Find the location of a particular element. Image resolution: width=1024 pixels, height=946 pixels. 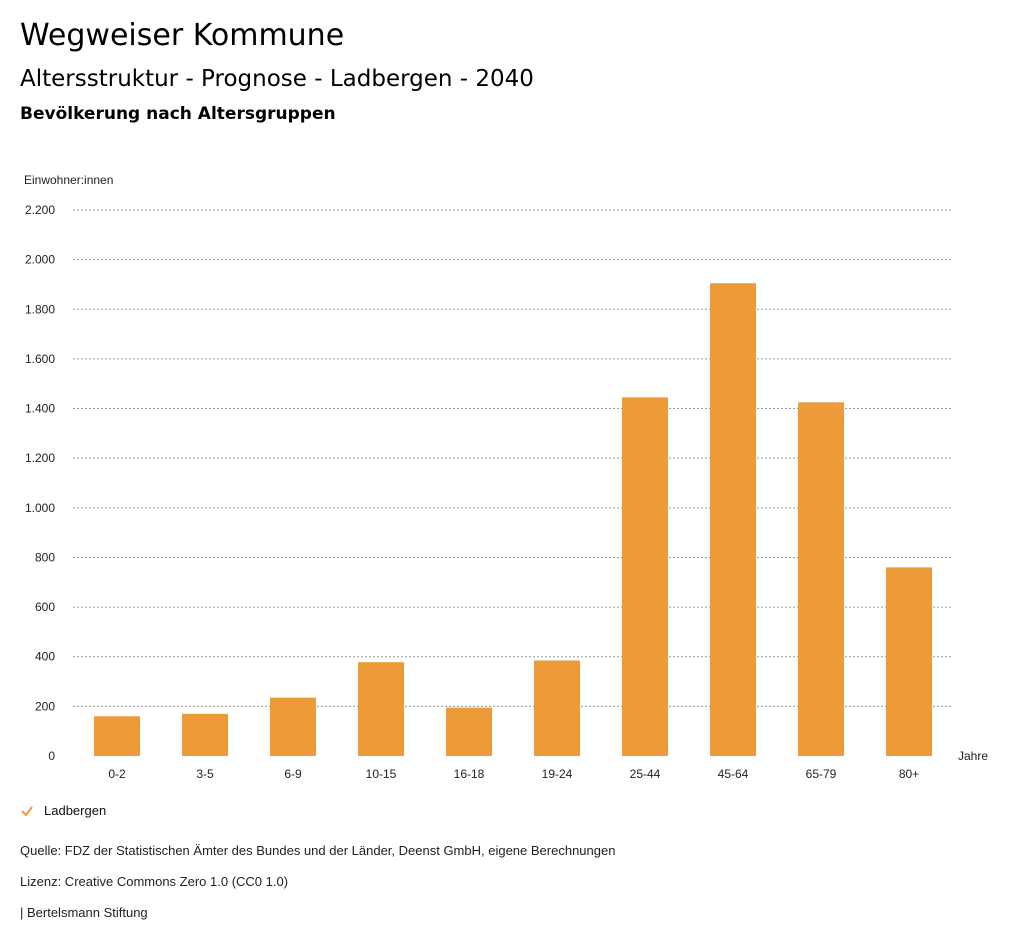

y-tick-label: 1.600 is located at coordinates (40, 359).